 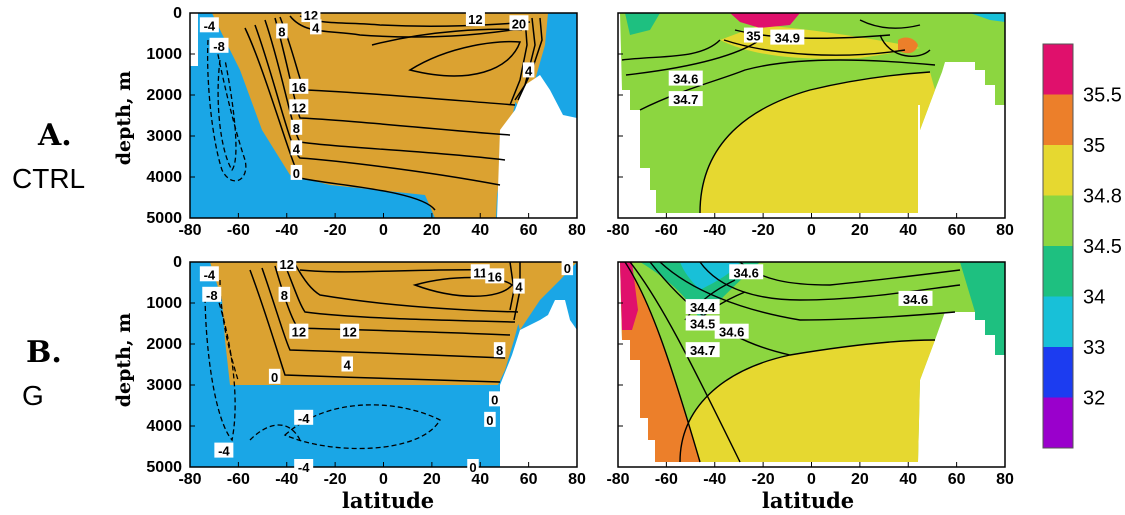 What do you see at coordinates (703, 307) in the screenshot?
I see `svg-text: 34.4` at bounding box center [703, 307].